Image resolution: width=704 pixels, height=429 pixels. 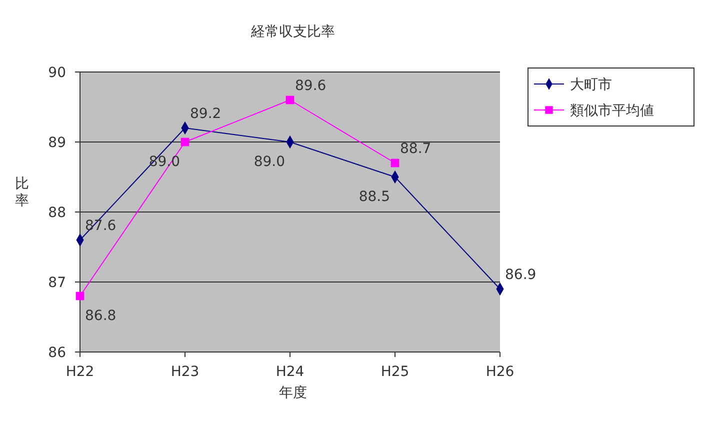 What do you see at coordinates (374, 197) in the screenshot?
I see `data-label: 88.5` at bounding box center [374, 197].